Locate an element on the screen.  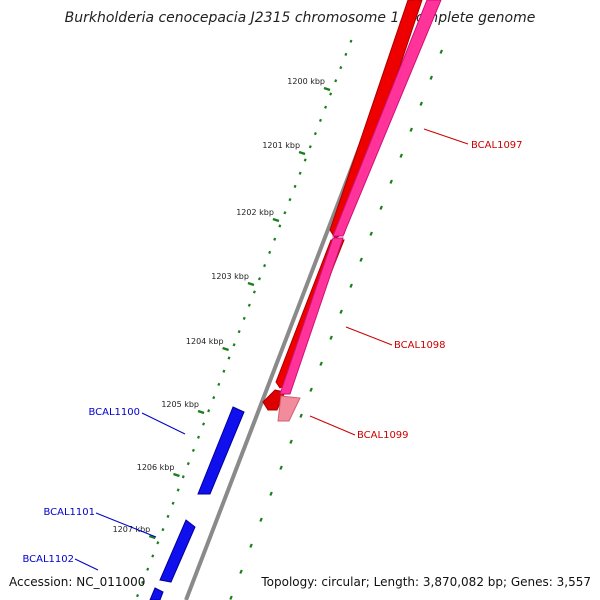
ruler-tick-label: 1206 kbp is located at coordinates (156, 467).